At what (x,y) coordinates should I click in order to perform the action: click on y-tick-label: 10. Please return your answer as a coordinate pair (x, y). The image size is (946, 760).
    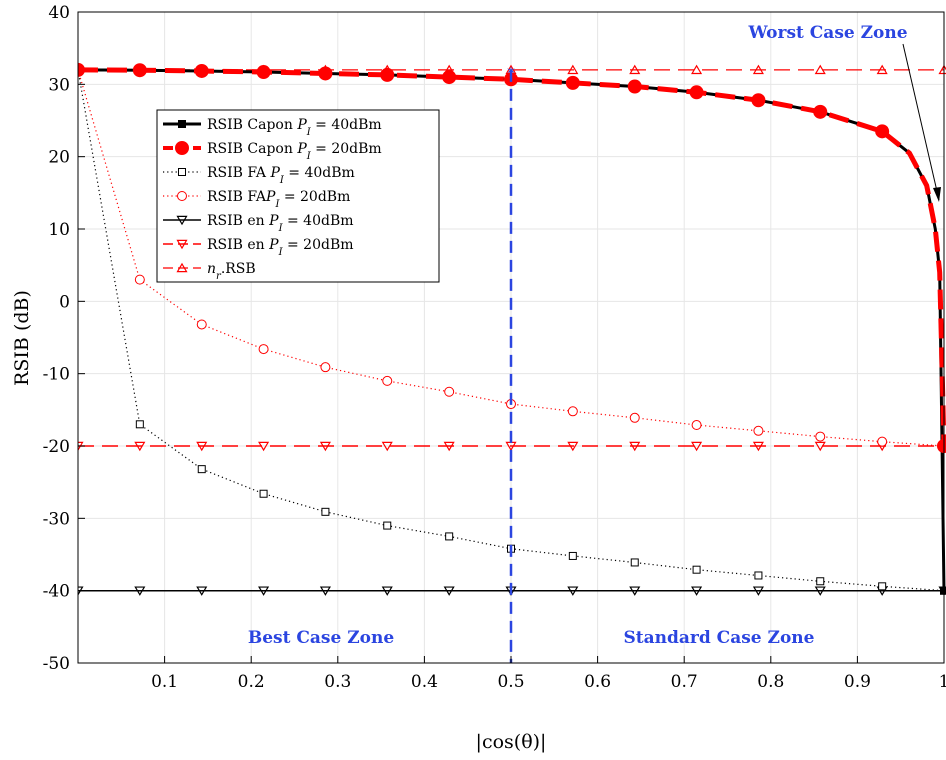
    Looking at the image, I should click on (59, 230).